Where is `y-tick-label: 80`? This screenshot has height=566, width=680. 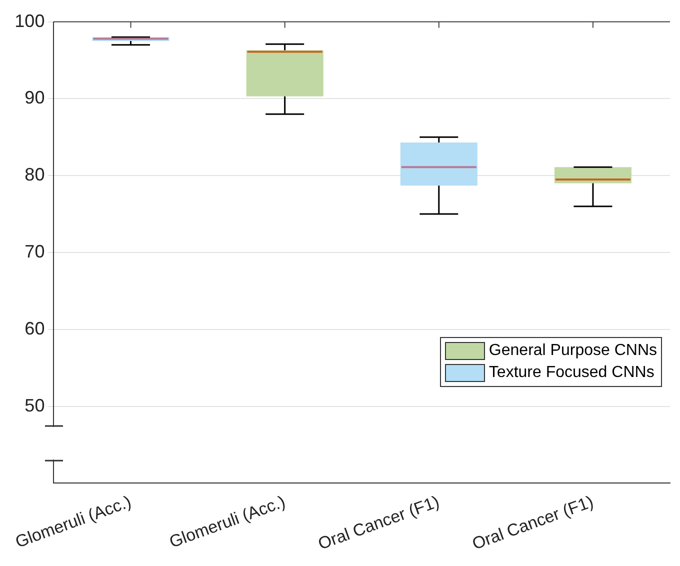
y-tick-label: 80 is located at coordinates (34, 174).